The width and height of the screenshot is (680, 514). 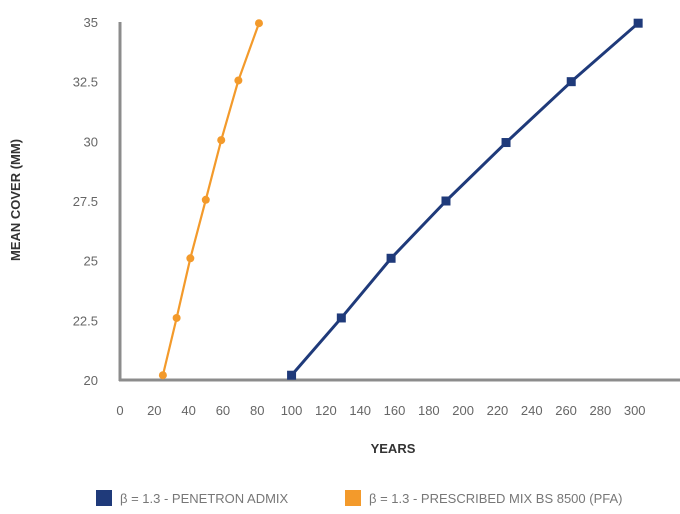 I want to click on x-tick-label: 160, so click(x=395, y=410).